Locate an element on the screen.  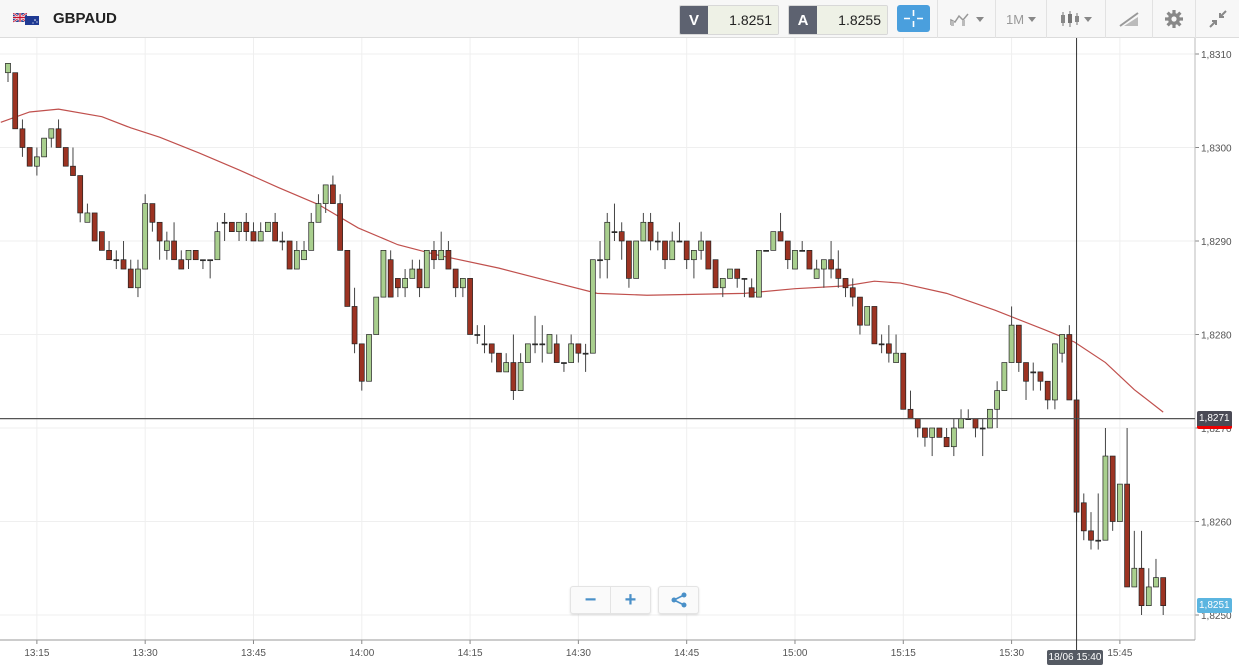
y-tick-label: 1,8300 is located at coordinates (1216, 149).